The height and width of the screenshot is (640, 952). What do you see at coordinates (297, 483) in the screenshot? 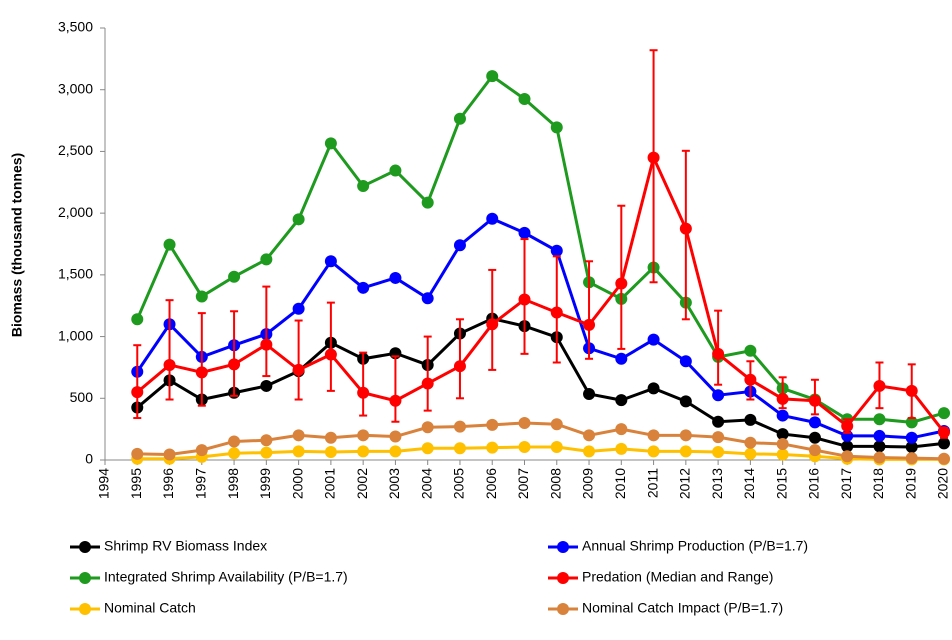
I see `x-tick-label: 2000` at bounding box center [297, 483].